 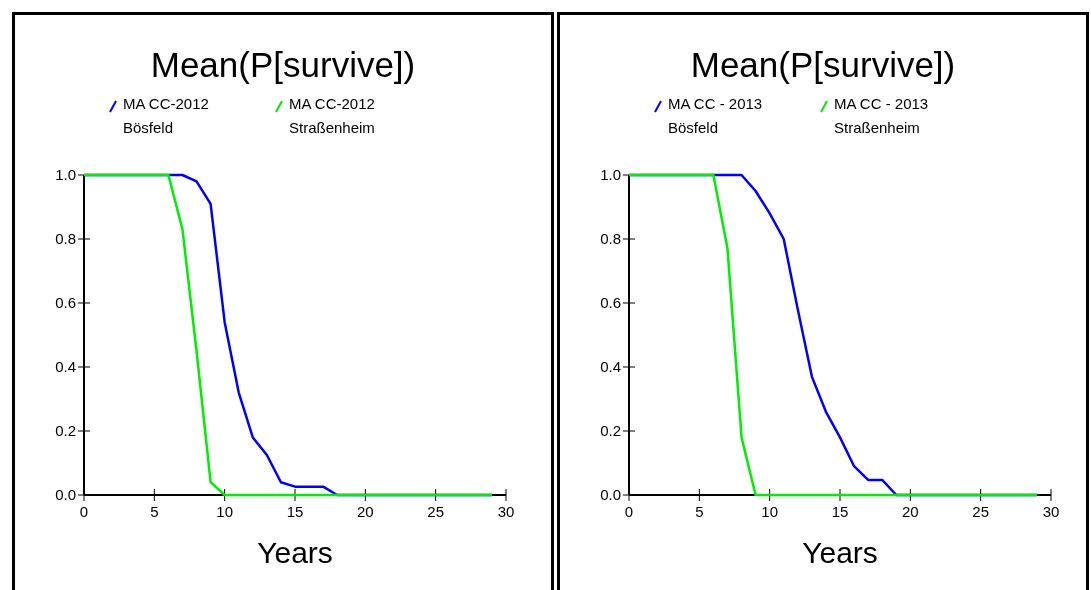 I want to click on legend-label: MA CC-2012 Bösfeld, so click(x=166, y=115).